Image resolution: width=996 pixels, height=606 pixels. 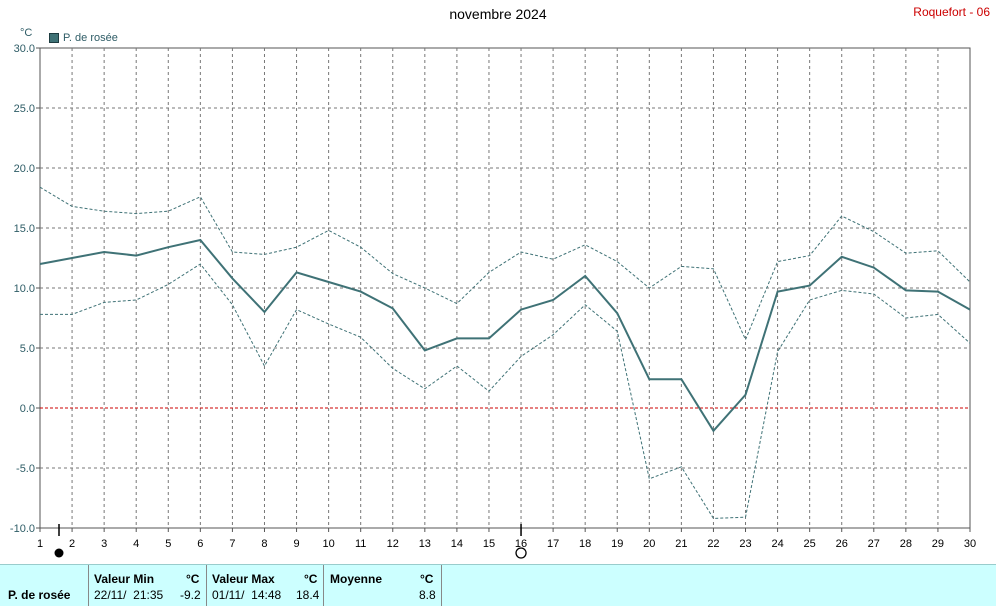 What do you see at coordinates (874, 544) in the screenshot?
I see `x-tick-label: 27` at bounding box center [874, 544].